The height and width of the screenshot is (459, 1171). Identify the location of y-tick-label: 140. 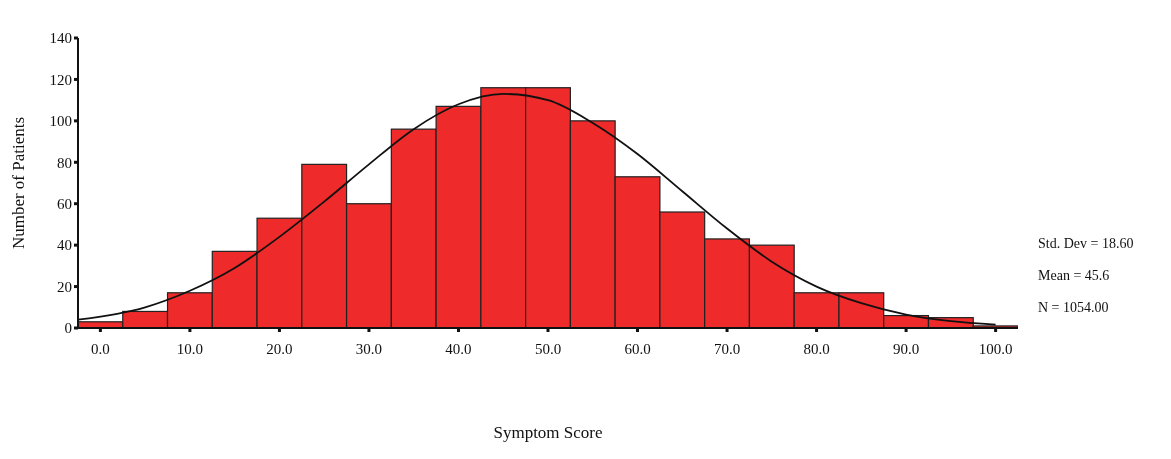
(60, 38).